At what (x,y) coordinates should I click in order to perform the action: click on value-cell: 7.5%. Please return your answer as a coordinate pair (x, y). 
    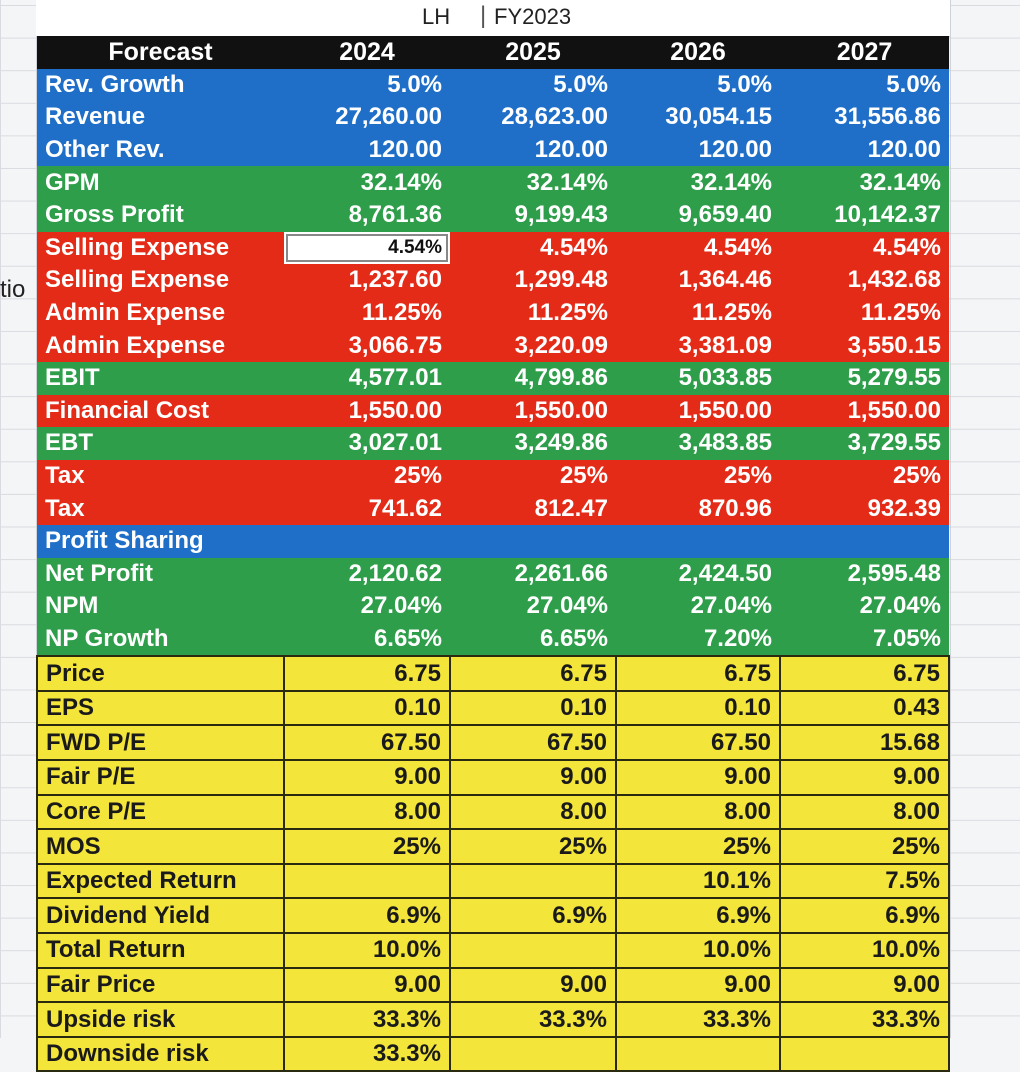
    Looking at the image, I should click on (864, 881).